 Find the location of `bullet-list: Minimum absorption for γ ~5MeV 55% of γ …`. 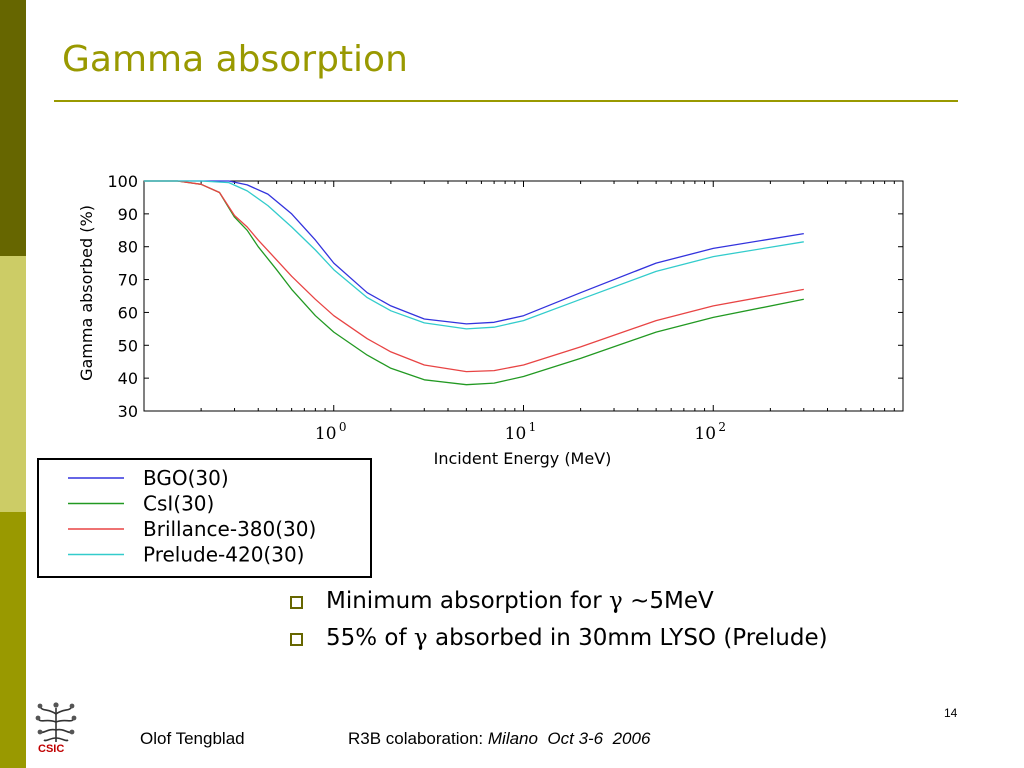

bullet-list: Minimum absorption for γ ~5MeV 55% of γ … is located at coordinates (559, 621).